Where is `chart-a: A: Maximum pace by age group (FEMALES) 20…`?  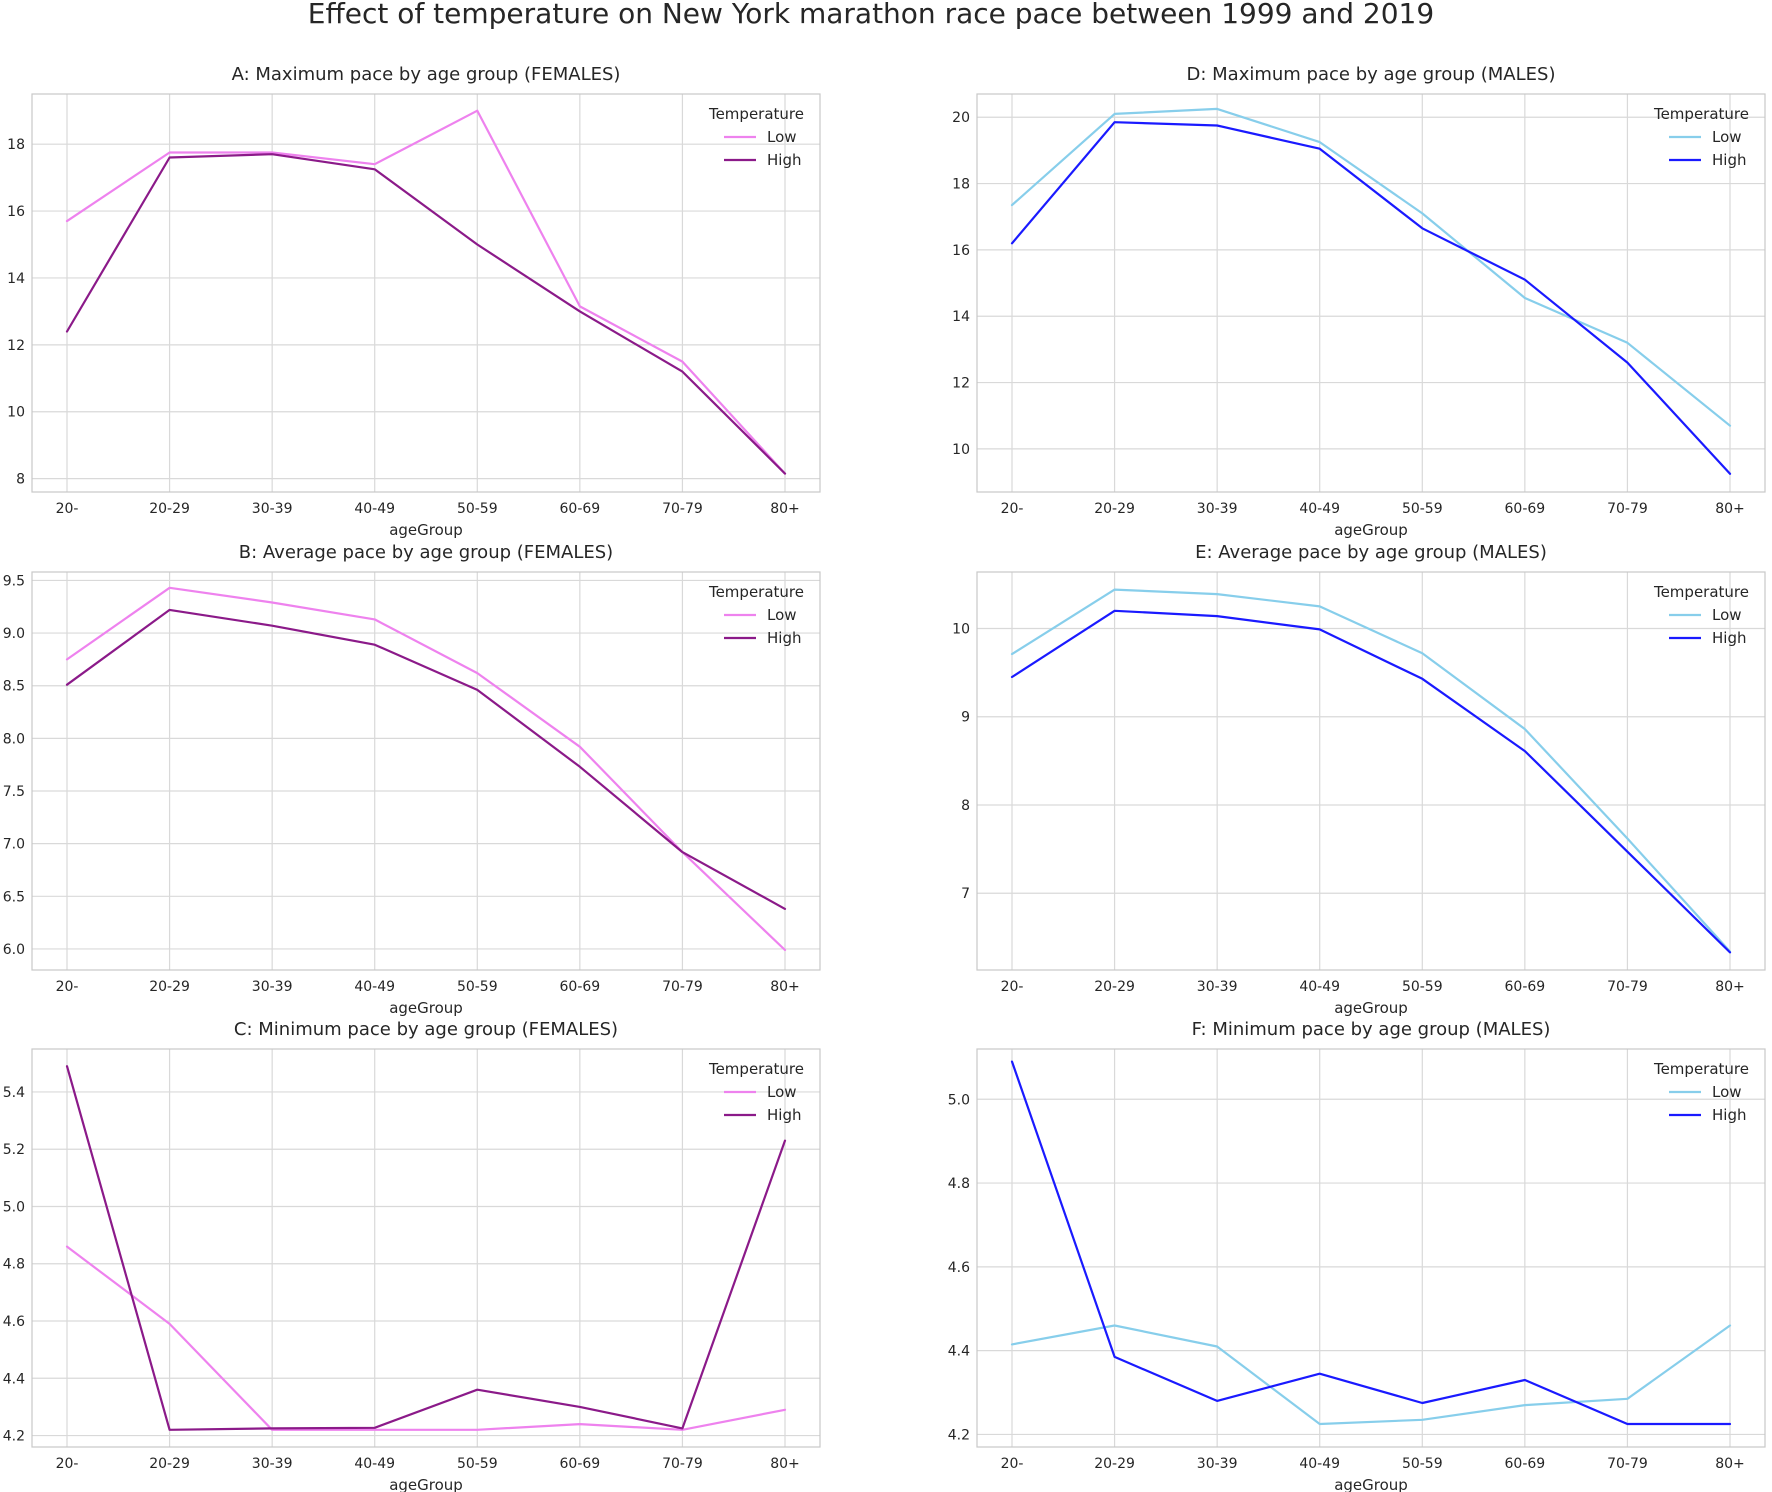
chart-a: A: Maximum pace by age group (FEMALES) 20… is located at coordinates (414, 301).